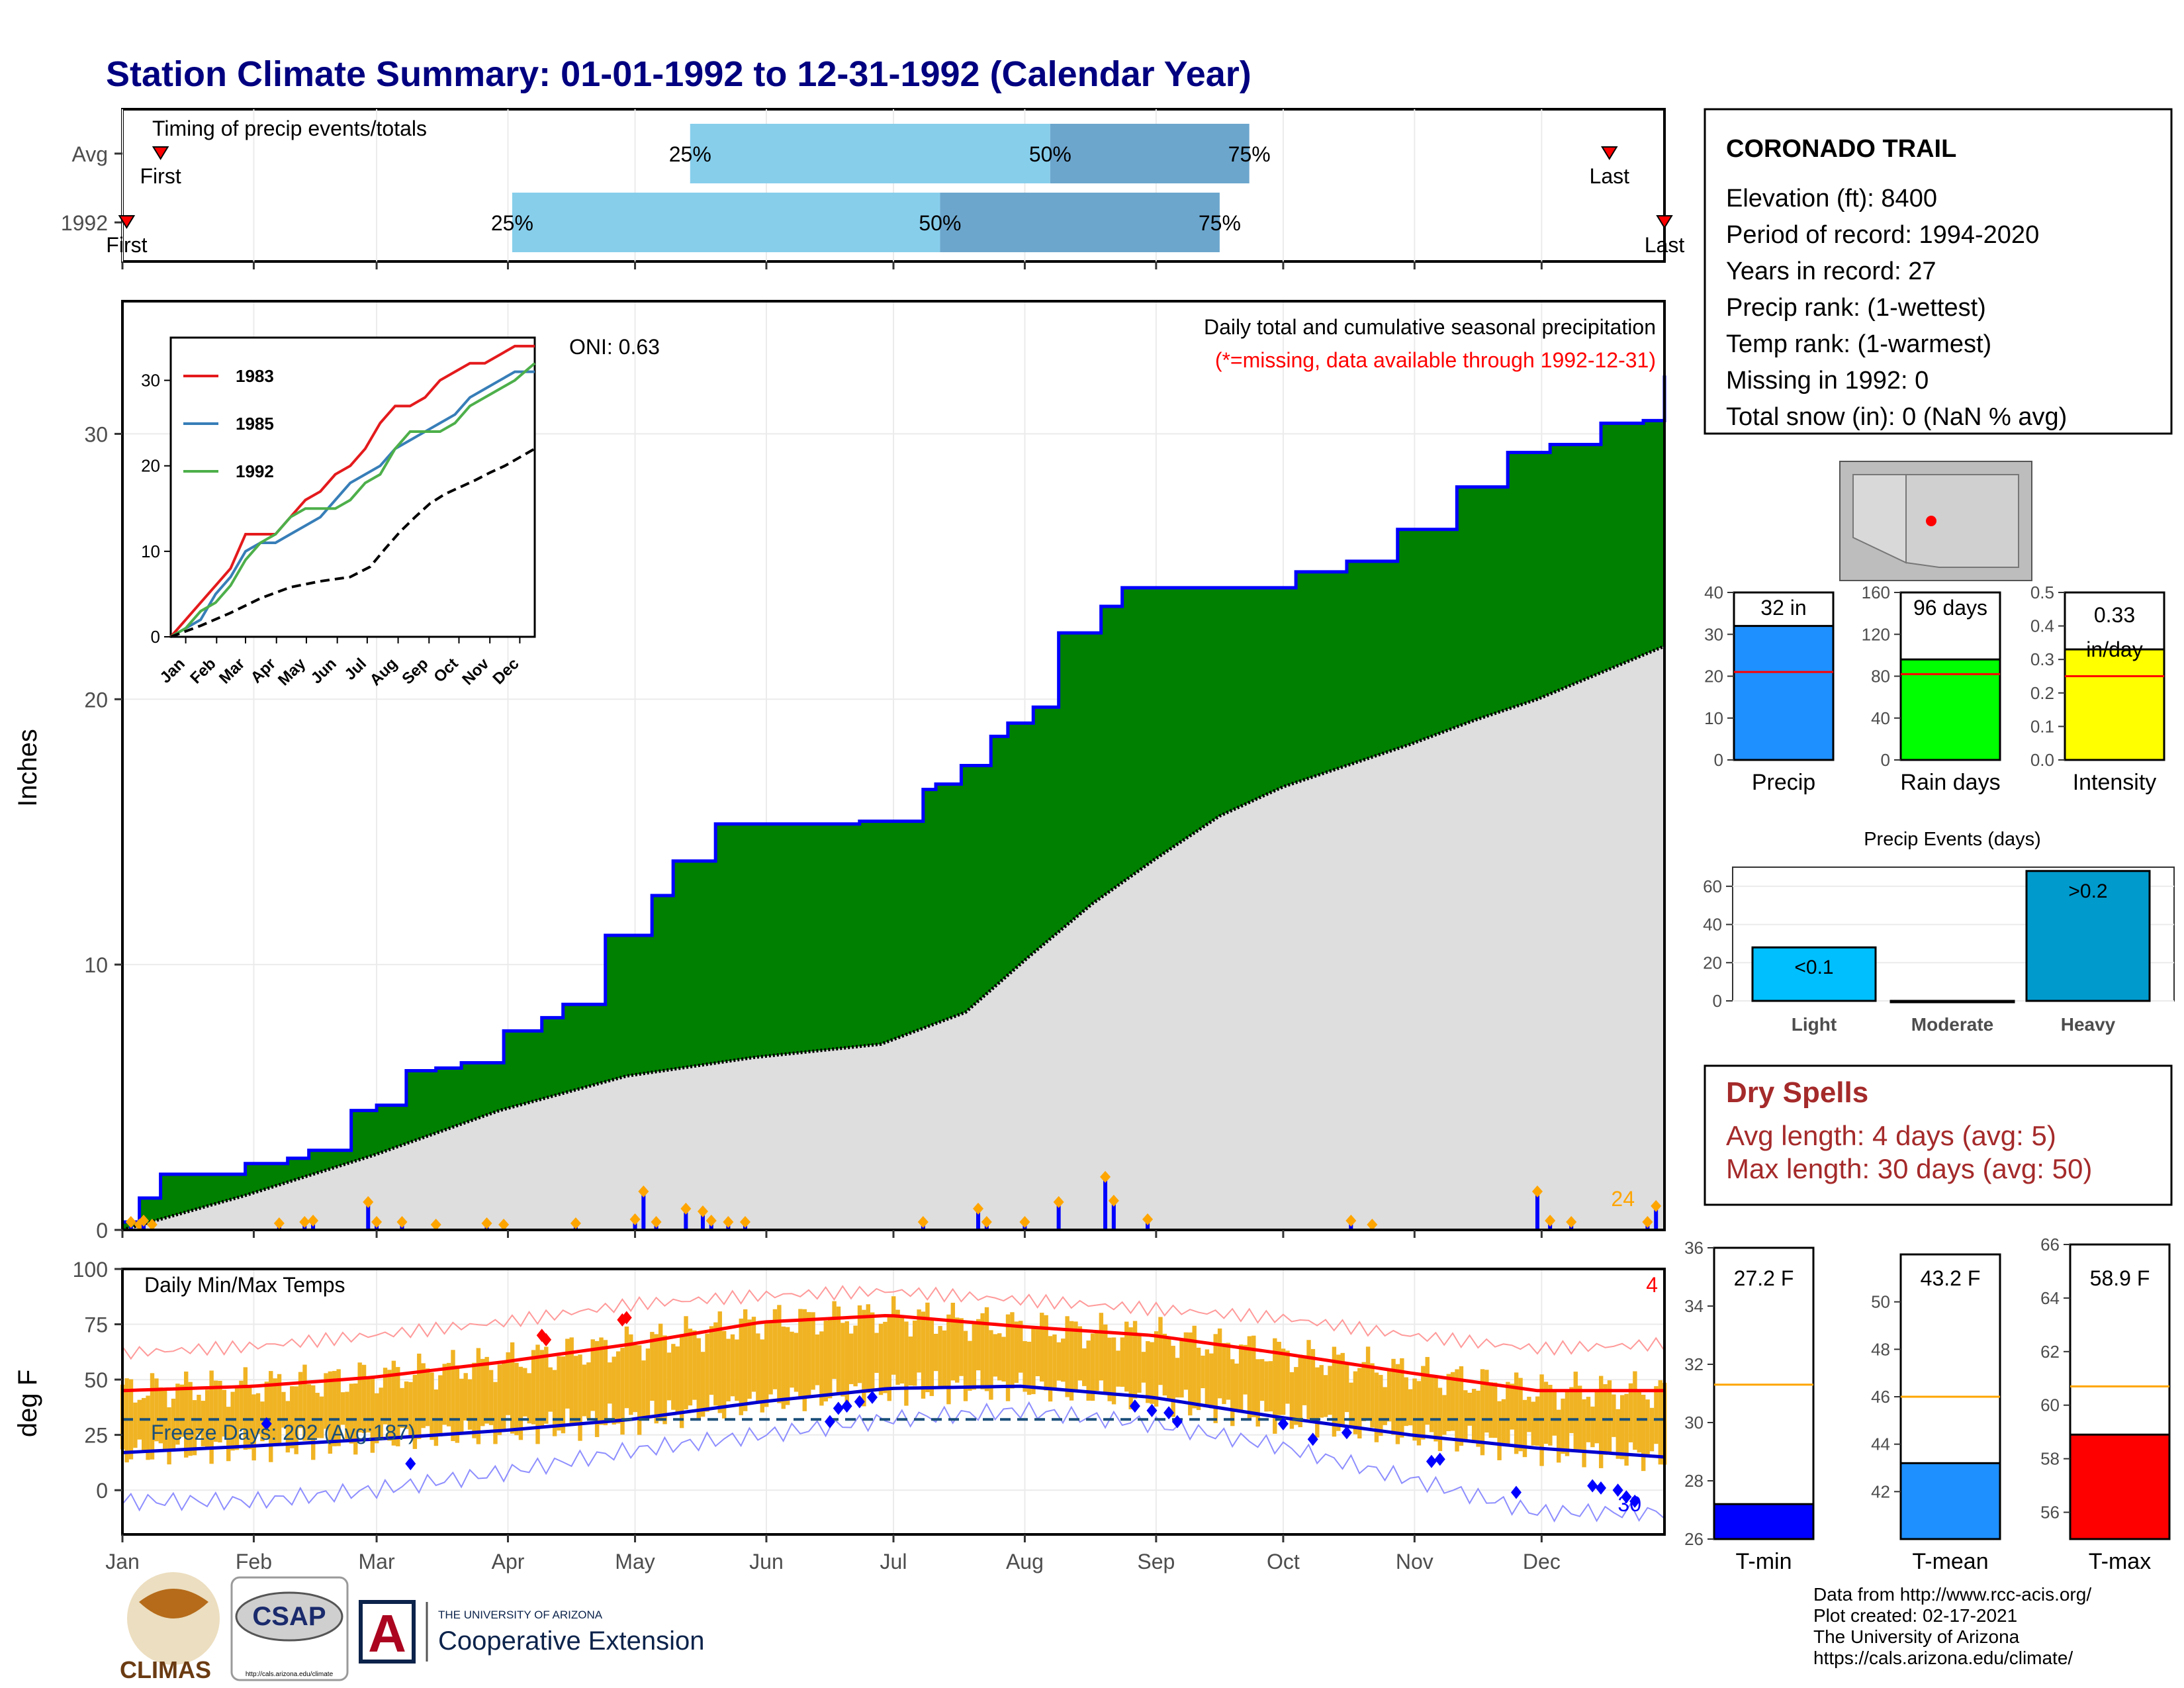  What do you see at coordinates (571, 1641) in the screenshot?
I see `ua-logo-big-text: Cooperative Extension` at bounding box center [571, 1641].